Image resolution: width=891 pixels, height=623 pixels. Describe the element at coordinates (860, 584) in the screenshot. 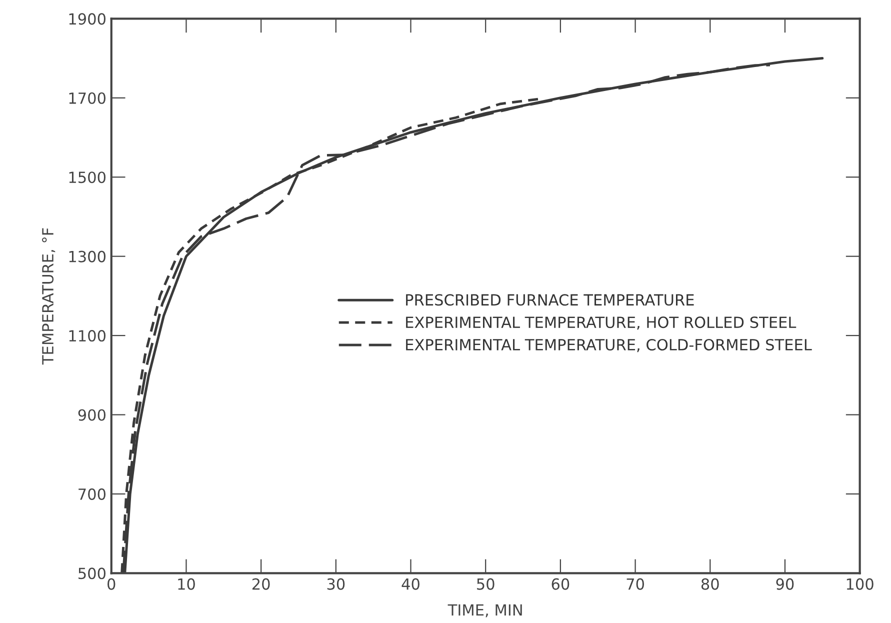

I see `x-tick-label: 100` at that location.